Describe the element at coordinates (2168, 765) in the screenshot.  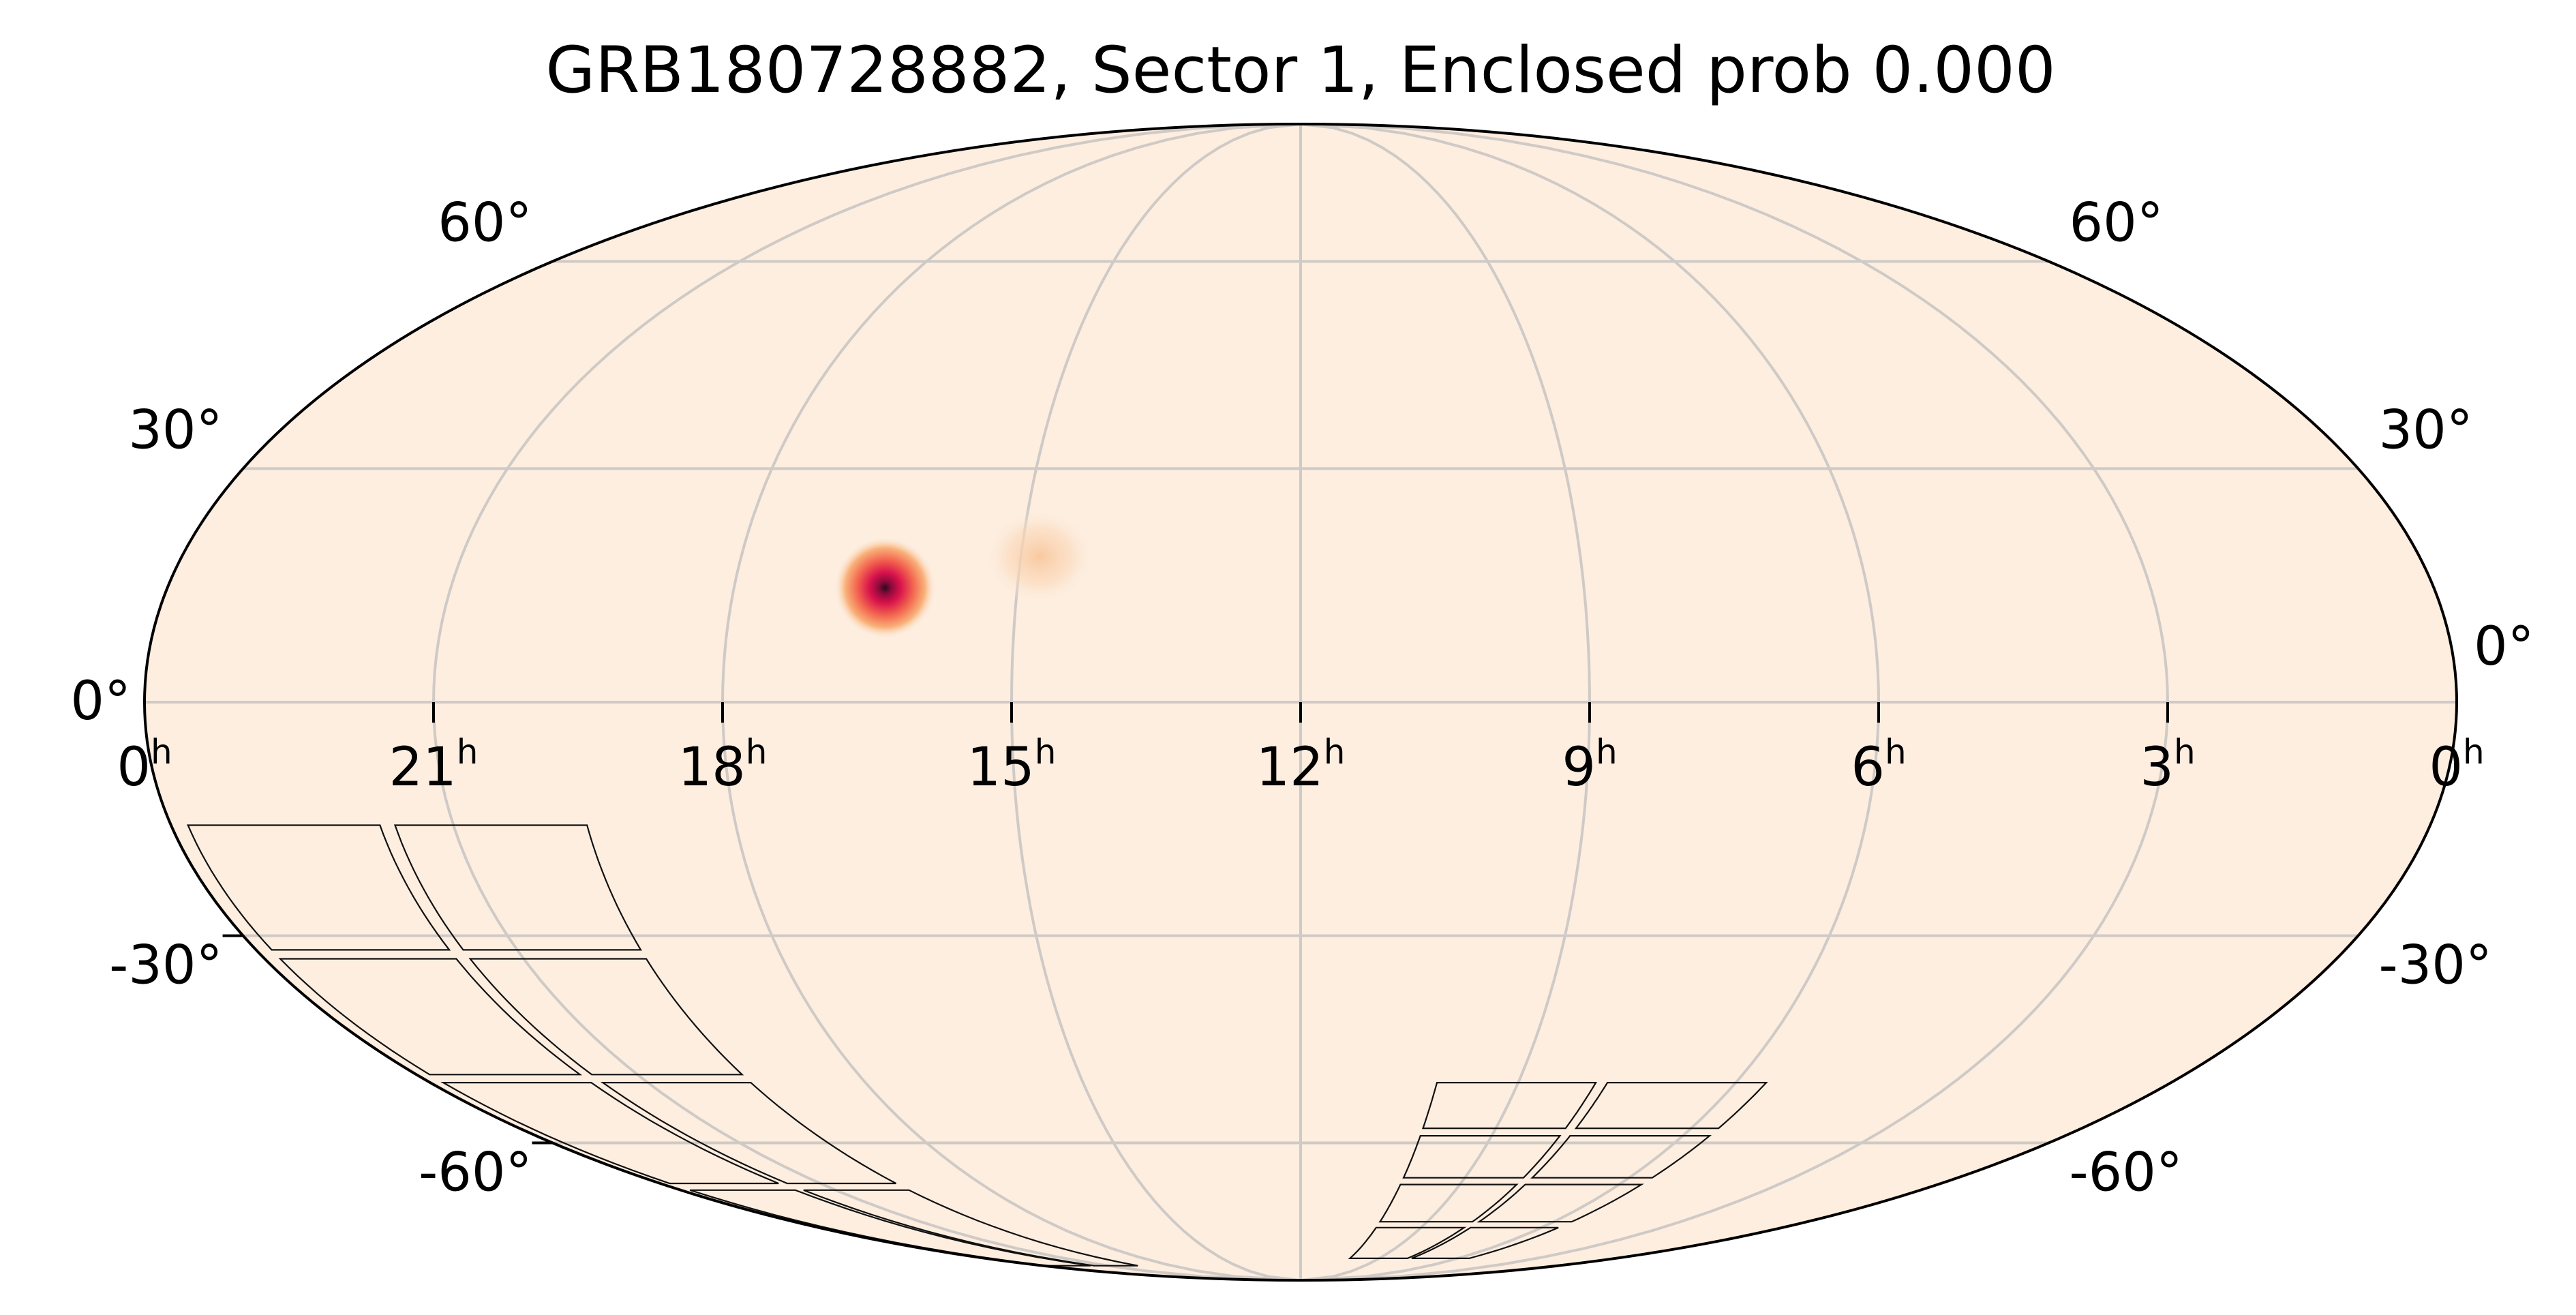
I see `ra-tick-label: 3h` at that location.